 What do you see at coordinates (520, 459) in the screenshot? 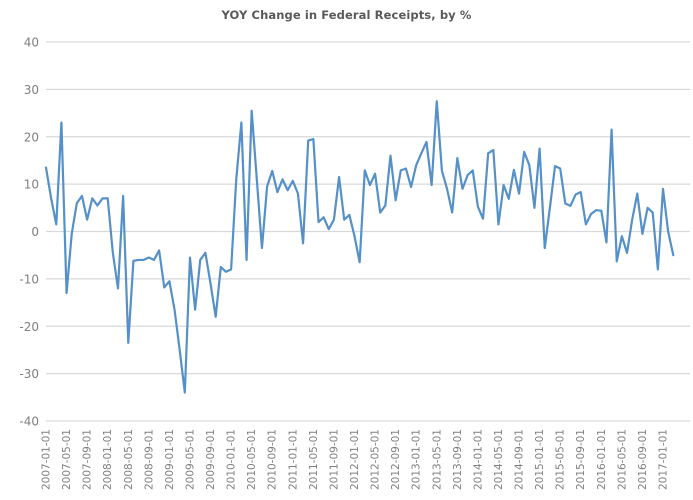
I see `x-tick-label: 2014-09-01` at bounding box center [520, 459].